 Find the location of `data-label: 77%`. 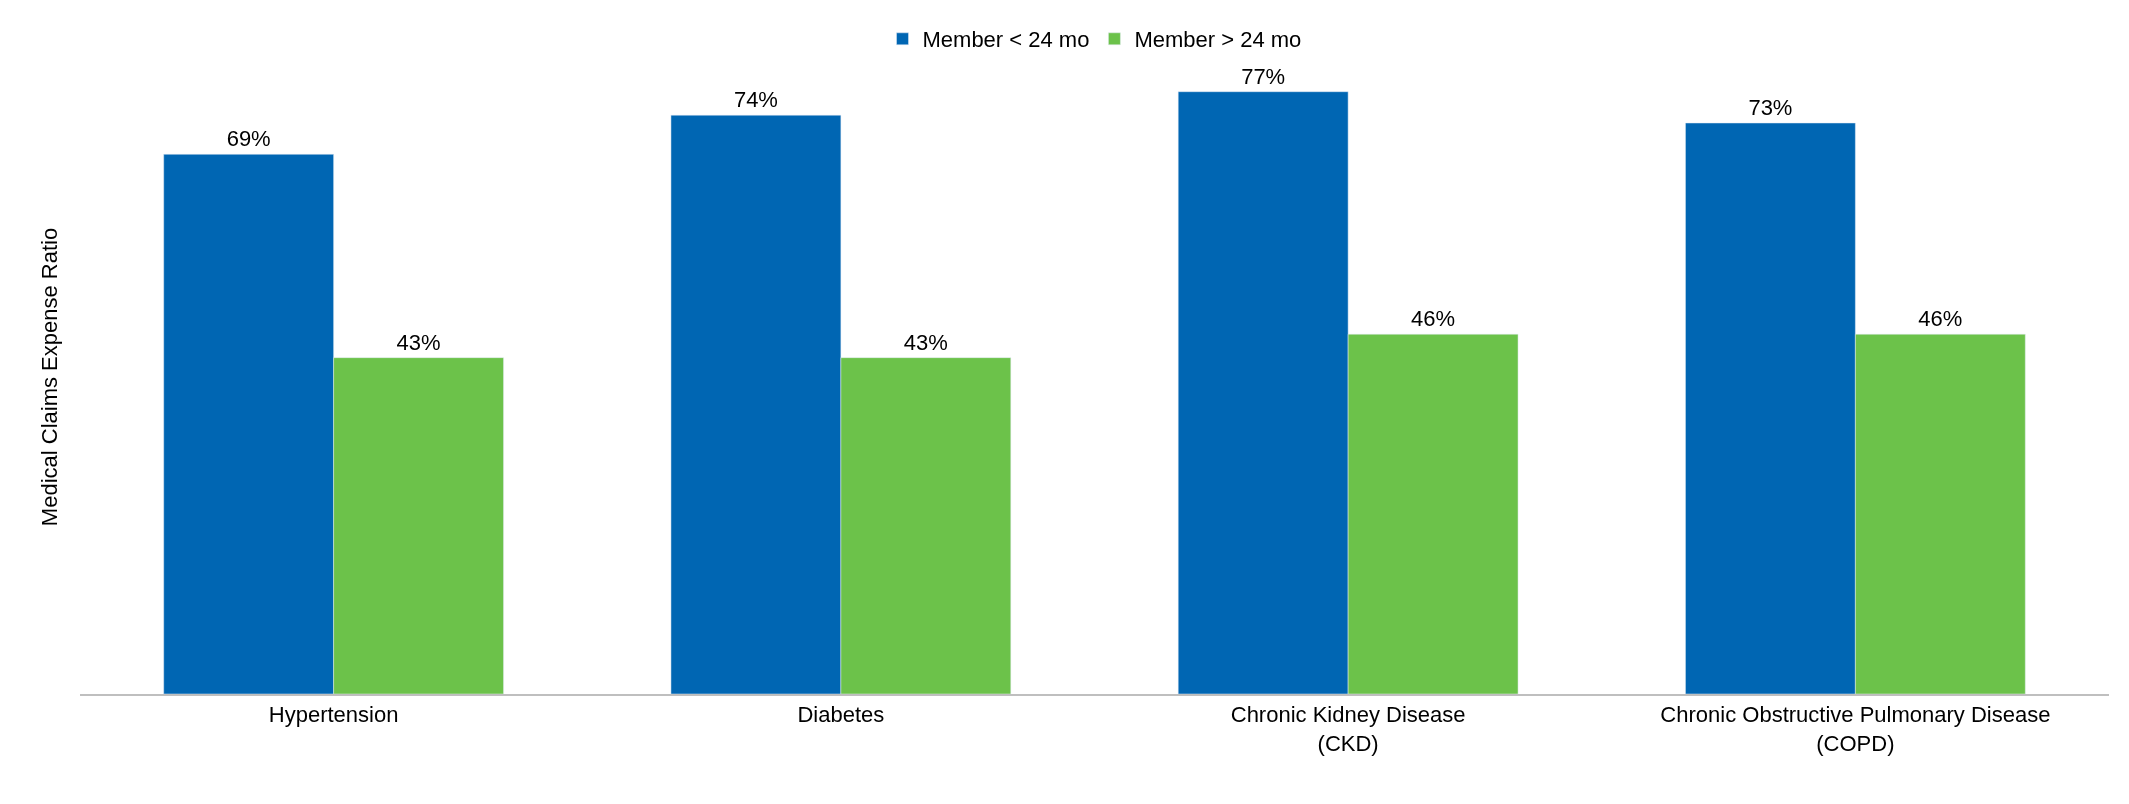

data-label: 77% is located at coordinates (1263, 76).